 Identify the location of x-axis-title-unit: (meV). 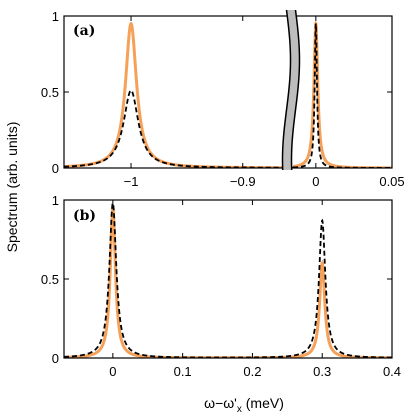
(263, 403).